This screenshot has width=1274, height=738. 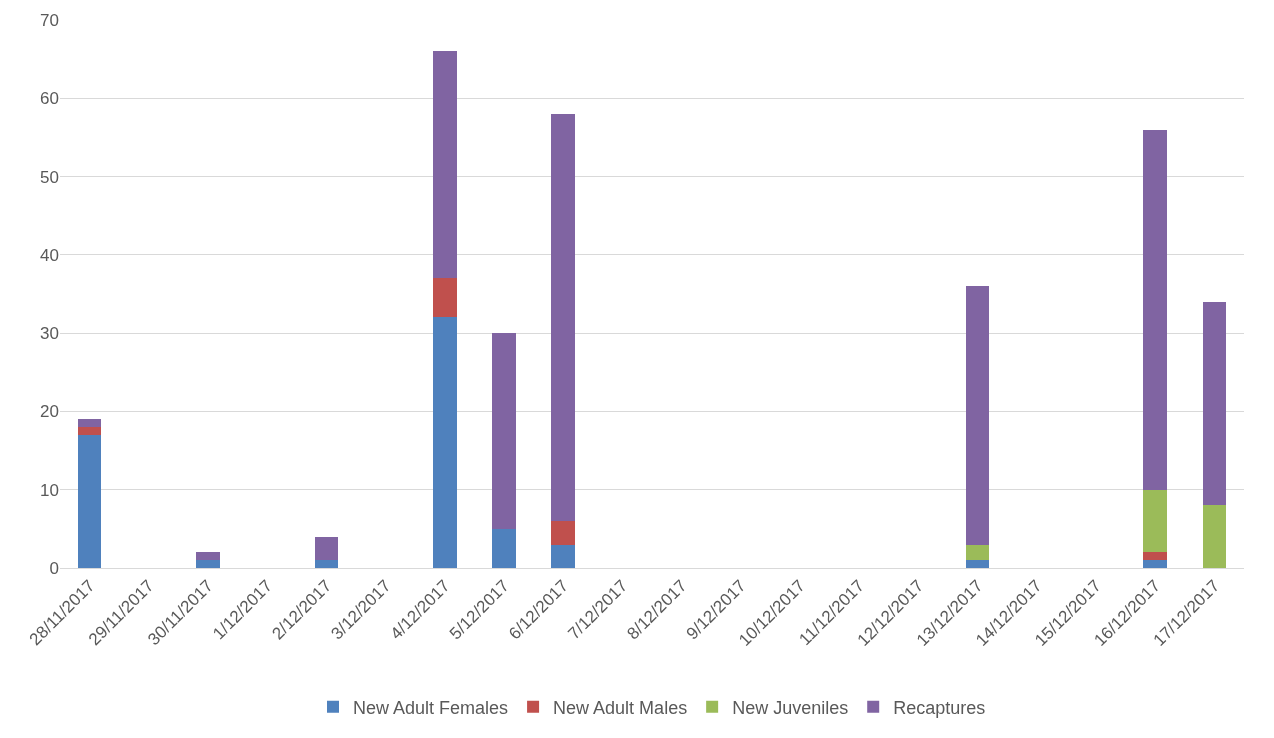 What do you see at coordinates (431, 707) in the screenshot?
I see `legend-label: New Adult Females` at bounding box center [431, 707].